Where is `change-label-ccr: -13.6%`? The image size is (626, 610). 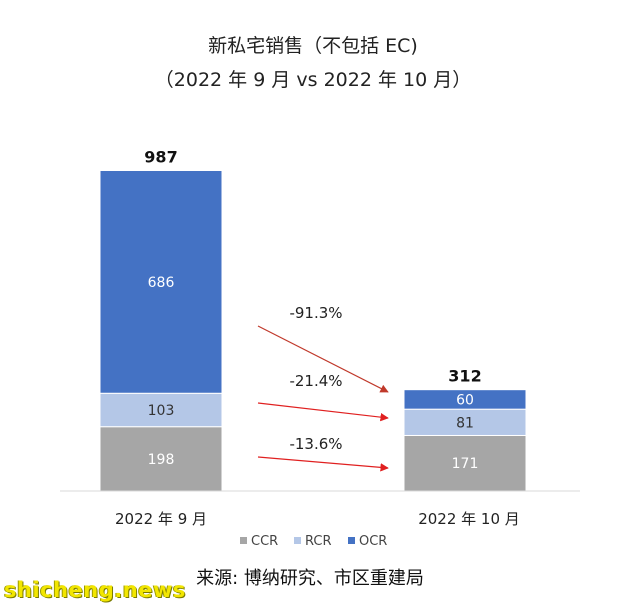
change-label-ccr: -13.6% is located at coordinates (315, 444).